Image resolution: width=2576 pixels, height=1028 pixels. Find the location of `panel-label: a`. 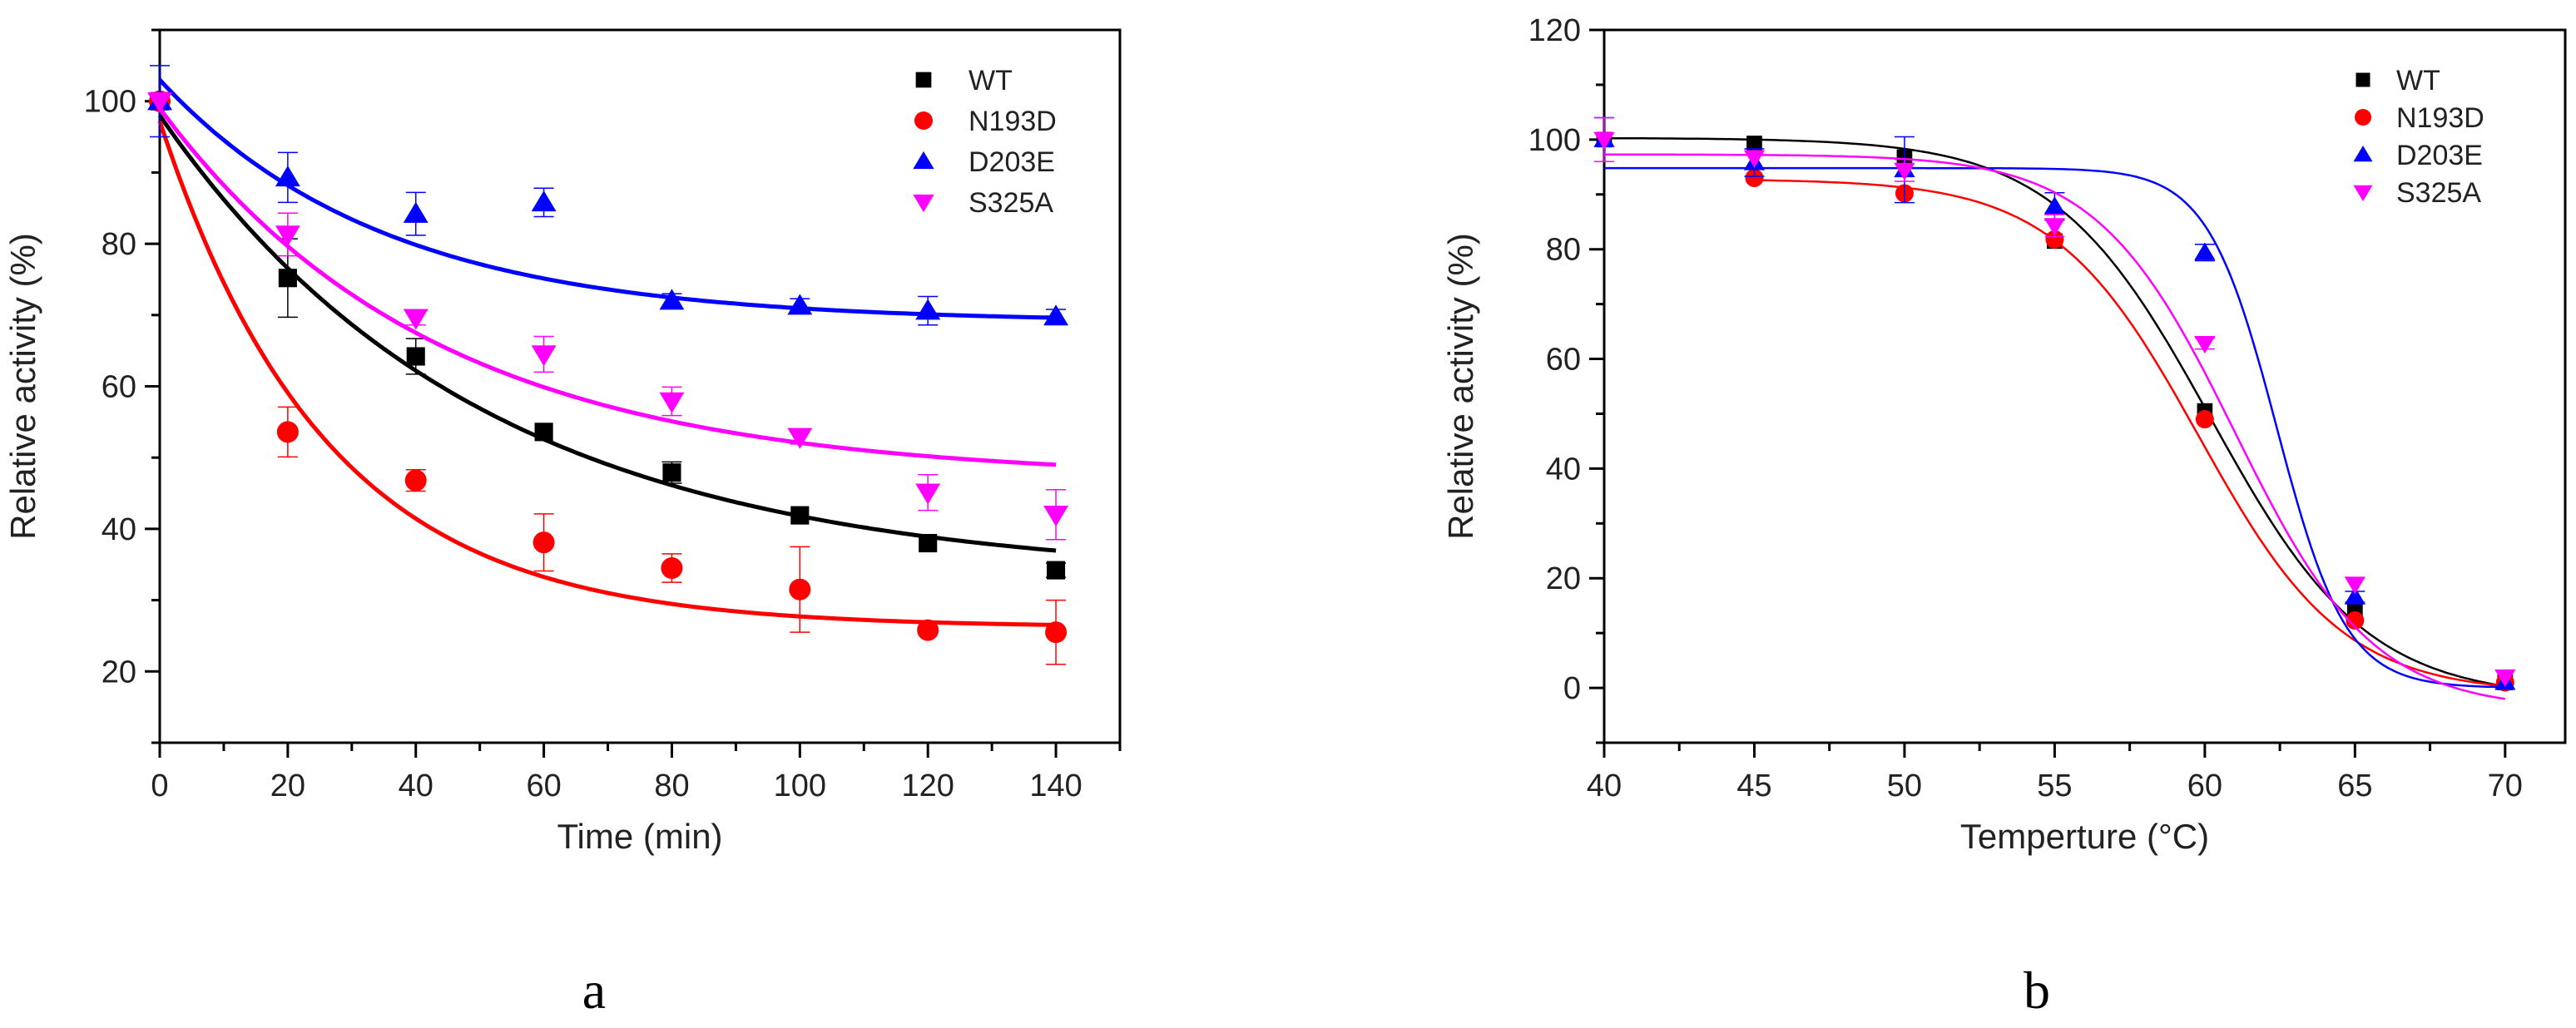

panel-label: a is located at coordinates (594, 990).